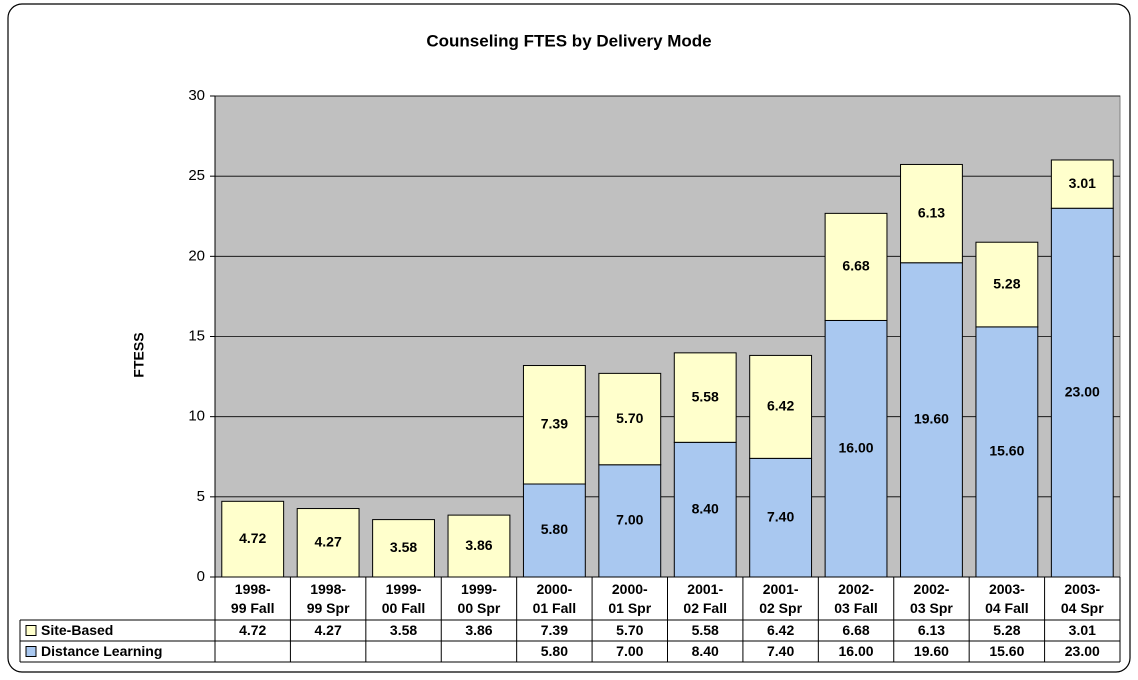 The height and width of the screenshot is (680, 1138). What do you see at coordinates (77, 630) in the screenshot?
I see `legend-label: Site-Based` at bounding box center [77, 630].